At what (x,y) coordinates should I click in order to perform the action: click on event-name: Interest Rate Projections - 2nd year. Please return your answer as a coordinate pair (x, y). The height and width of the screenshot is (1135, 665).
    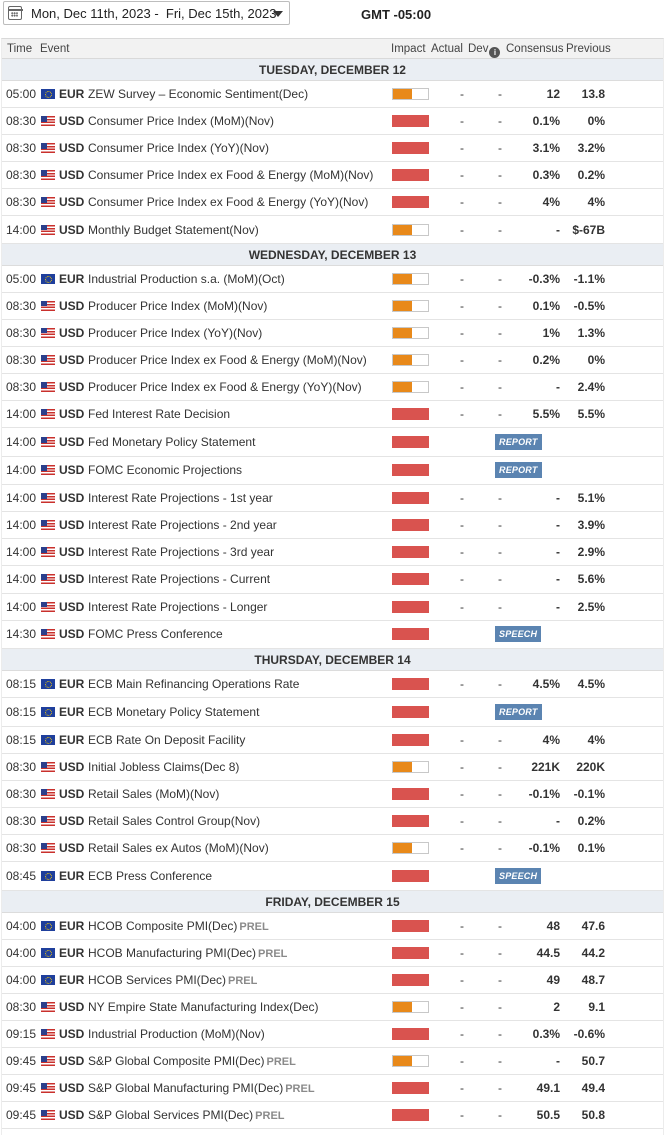
    Looking at the image, I should click on (182, 525).